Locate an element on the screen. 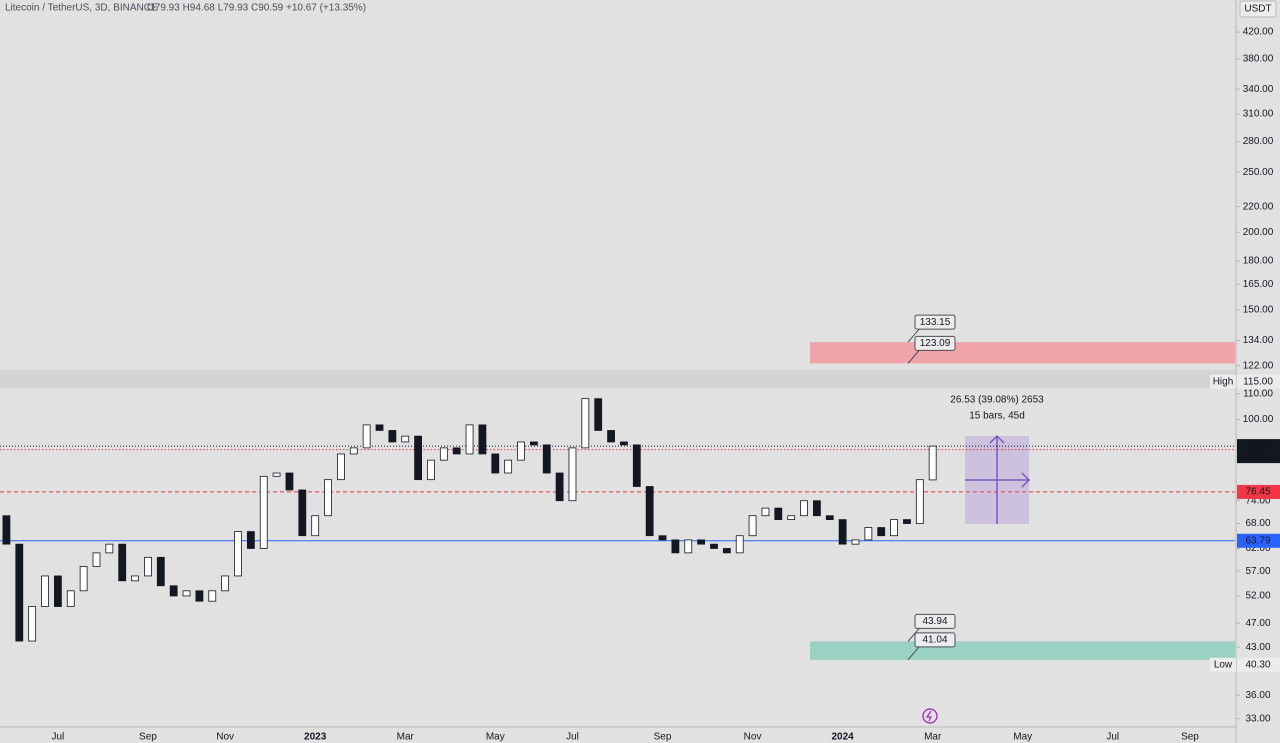  high-band is located at coordinates (617, 379).